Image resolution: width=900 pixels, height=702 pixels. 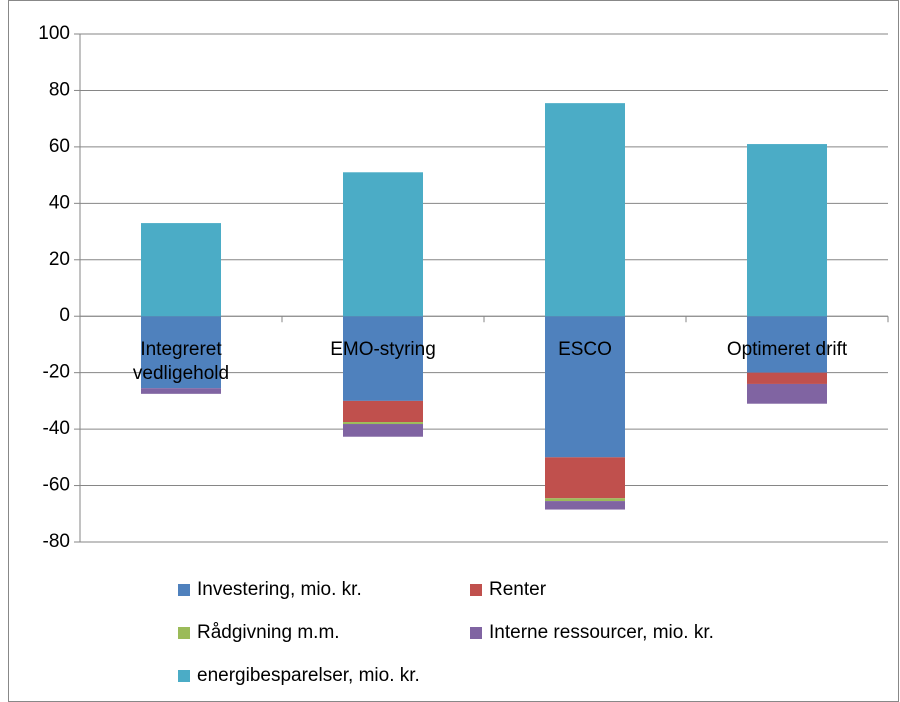 What do you see at coordinates (383, 350) in the screenshot?
I see `x-tick-label: EMO-styring` at bounding box center [383, 350].